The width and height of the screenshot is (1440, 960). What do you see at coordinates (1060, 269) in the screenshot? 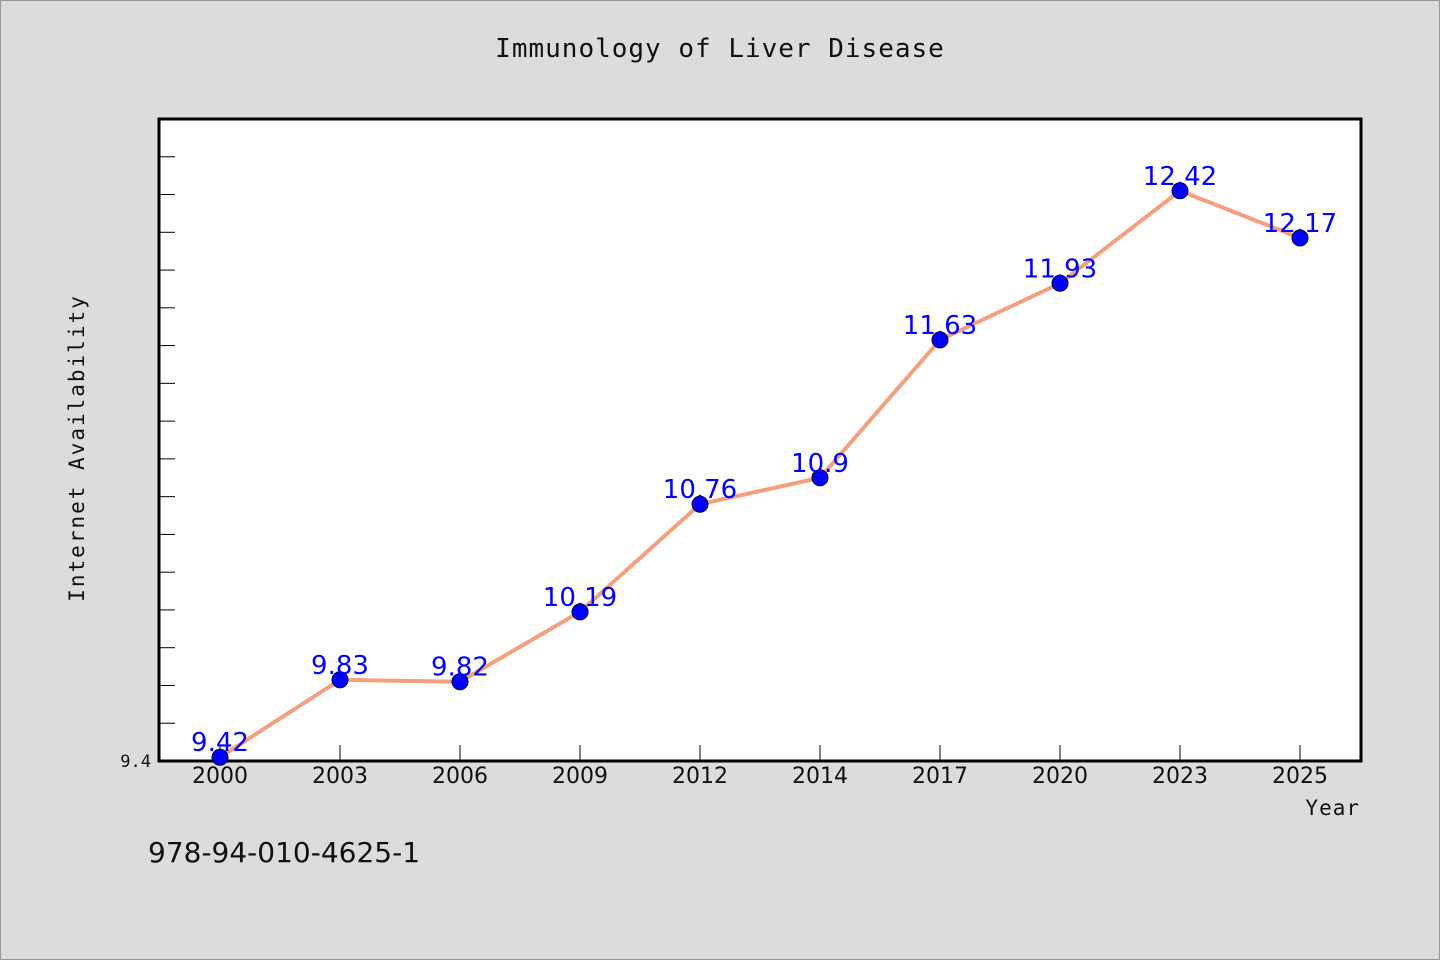
I see `data-label: 11.93` at bounding box center [1060, 269].